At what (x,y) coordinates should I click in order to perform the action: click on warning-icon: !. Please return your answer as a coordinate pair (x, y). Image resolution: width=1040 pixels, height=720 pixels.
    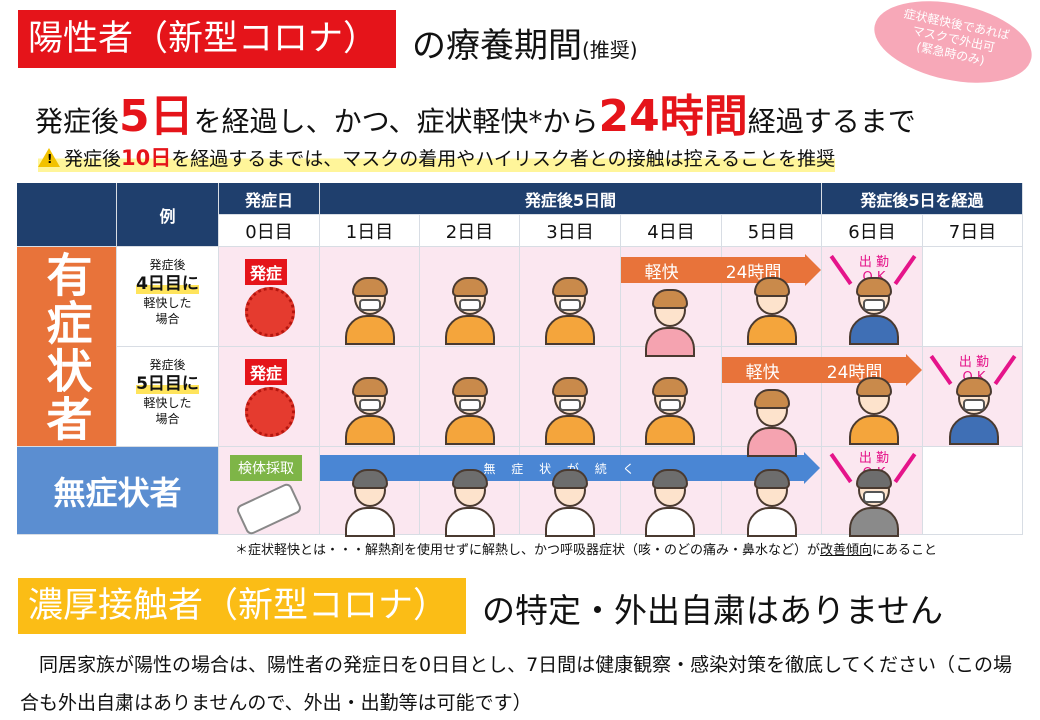
    Looking at the image, I should click on (49, 157).